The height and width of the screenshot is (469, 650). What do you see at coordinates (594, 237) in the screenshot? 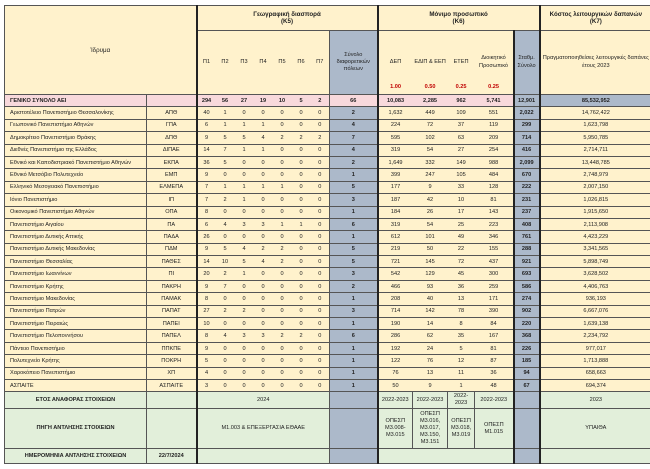
I see `operating-cost: 4,423,229` at bounding box center [594, 237].